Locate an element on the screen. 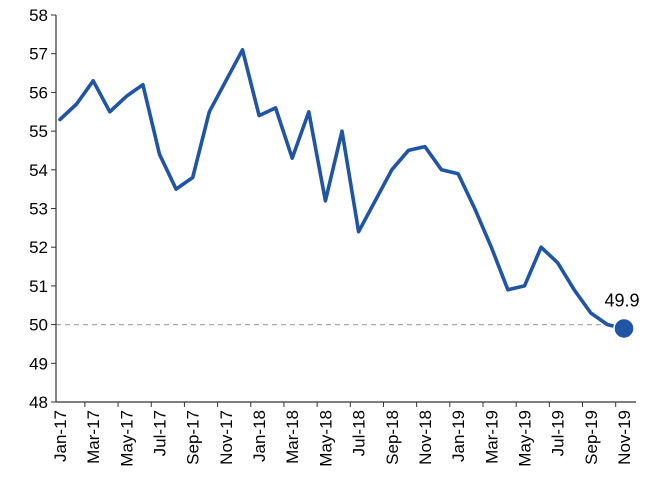 The width and height of the screenshot is (650, 500). x-tick-label: May-19 is located at coordinates (524, 438).